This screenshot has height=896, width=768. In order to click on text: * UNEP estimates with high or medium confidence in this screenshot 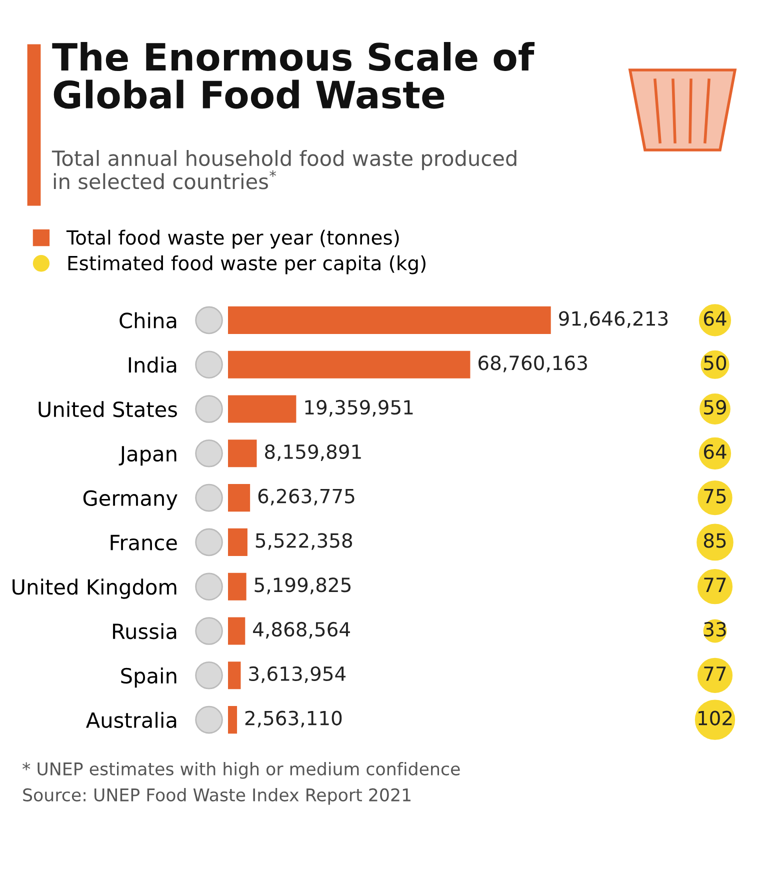, I will do `click(241, 770)`.